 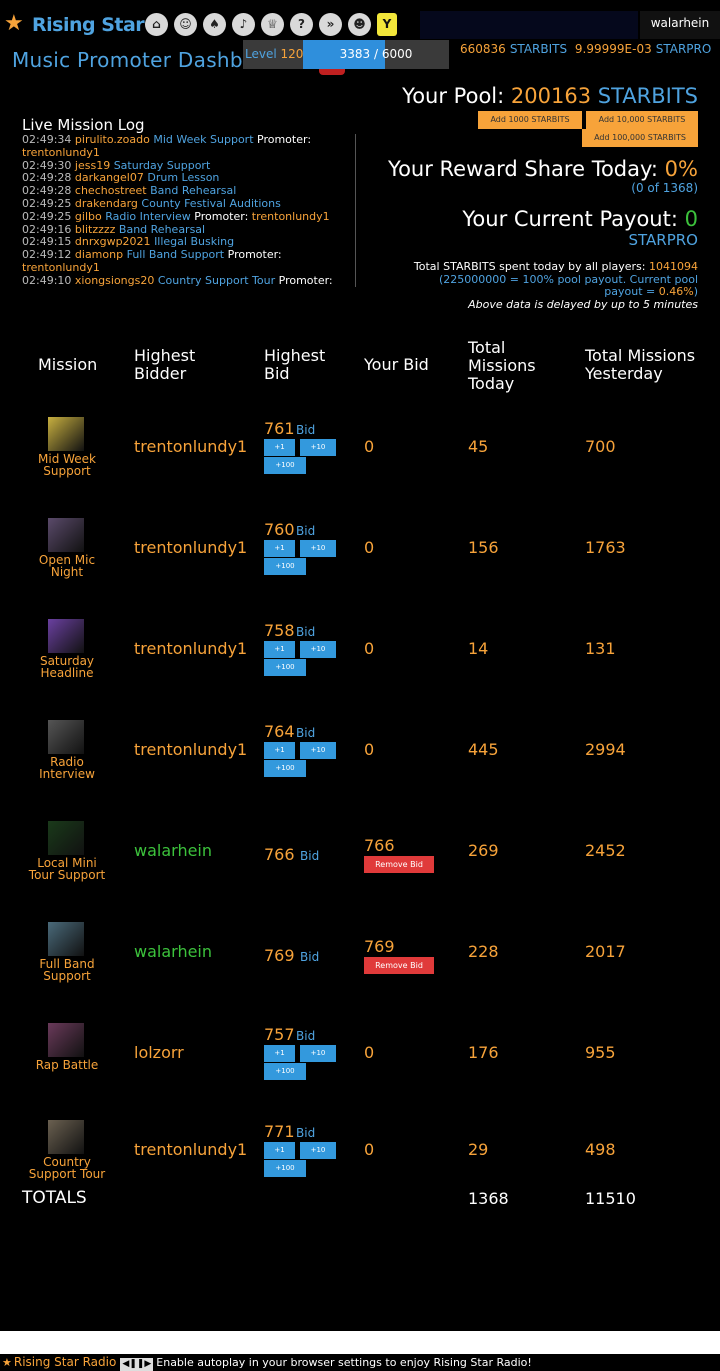 I want to click on mission-name-line: Support, so click(x=67, y=976).